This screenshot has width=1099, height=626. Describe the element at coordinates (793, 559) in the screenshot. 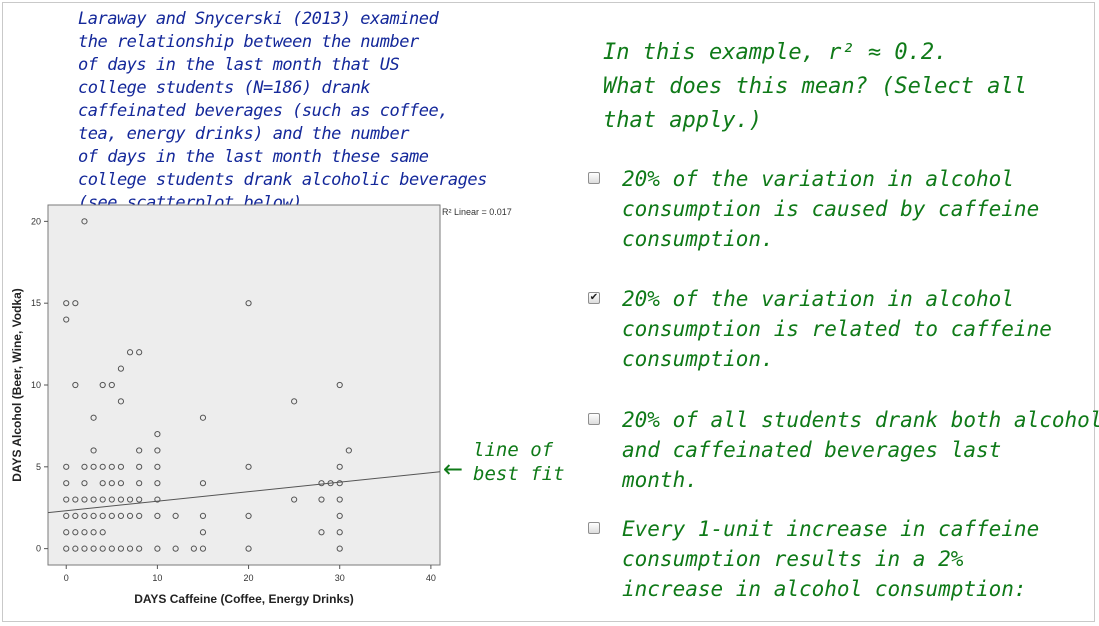

I see `option-line: consumption results in a 2%` at that location.